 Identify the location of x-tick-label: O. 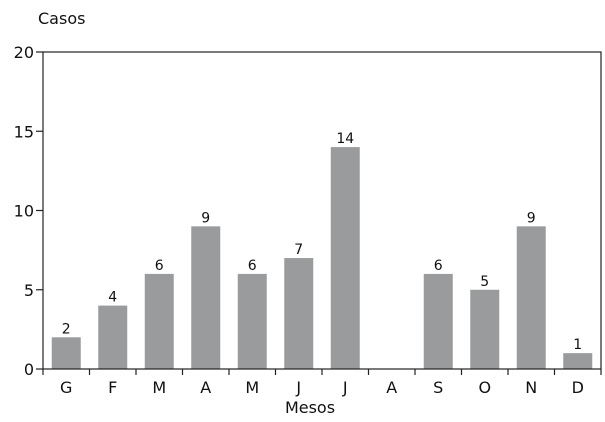
(484, 387).